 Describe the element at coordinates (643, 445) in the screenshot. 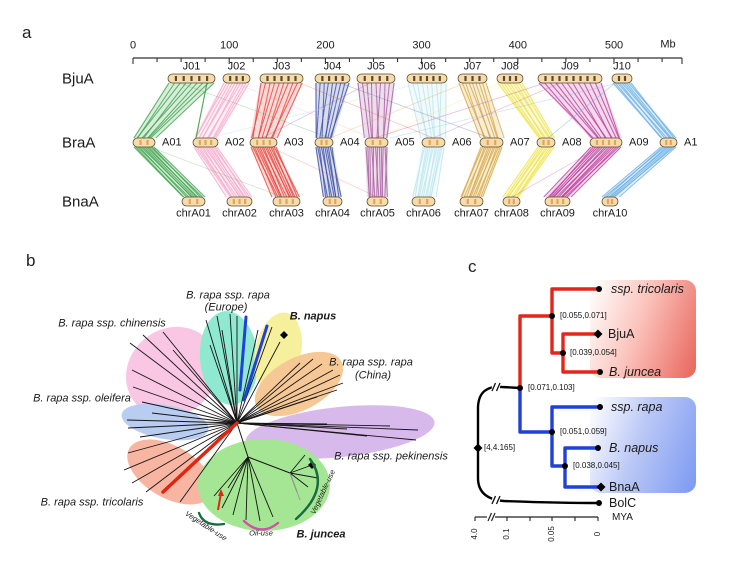

I see `napus-clade-box` at that location.